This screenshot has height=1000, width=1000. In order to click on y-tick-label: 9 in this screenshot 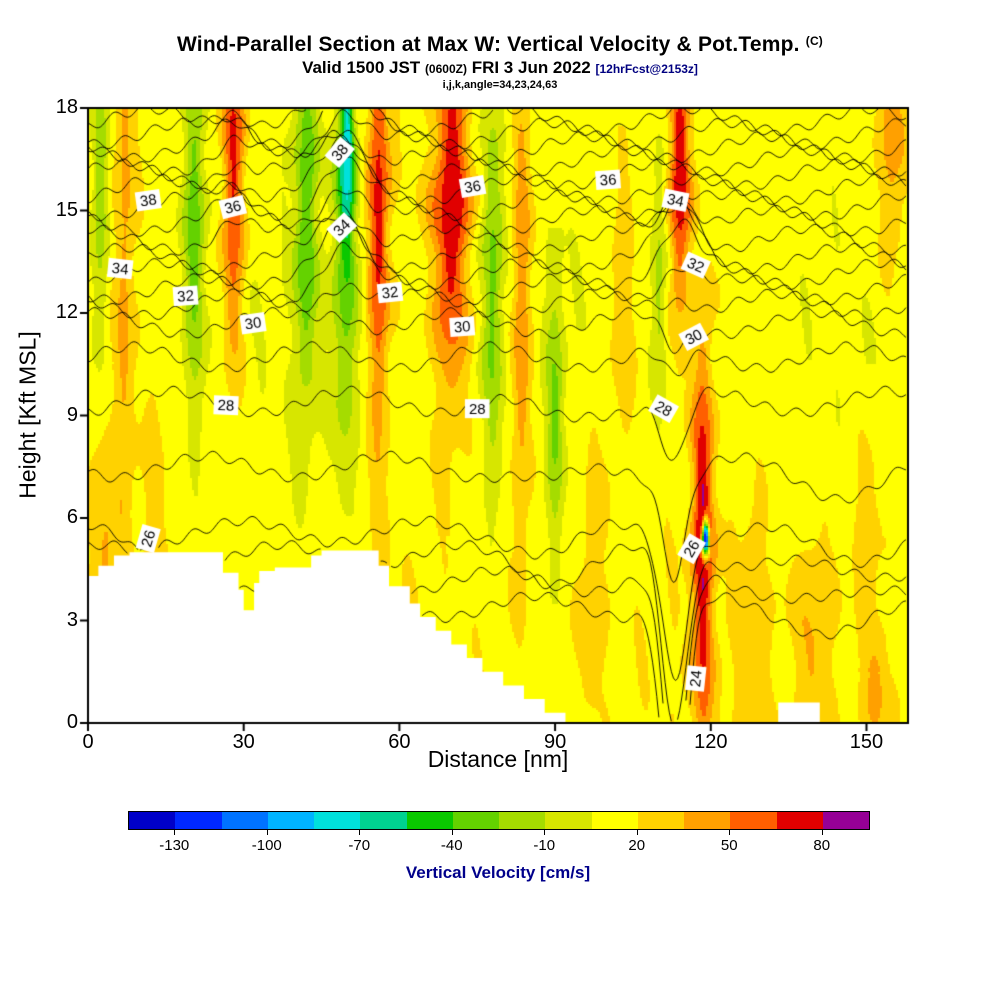, I will do `click(72, 414)`.